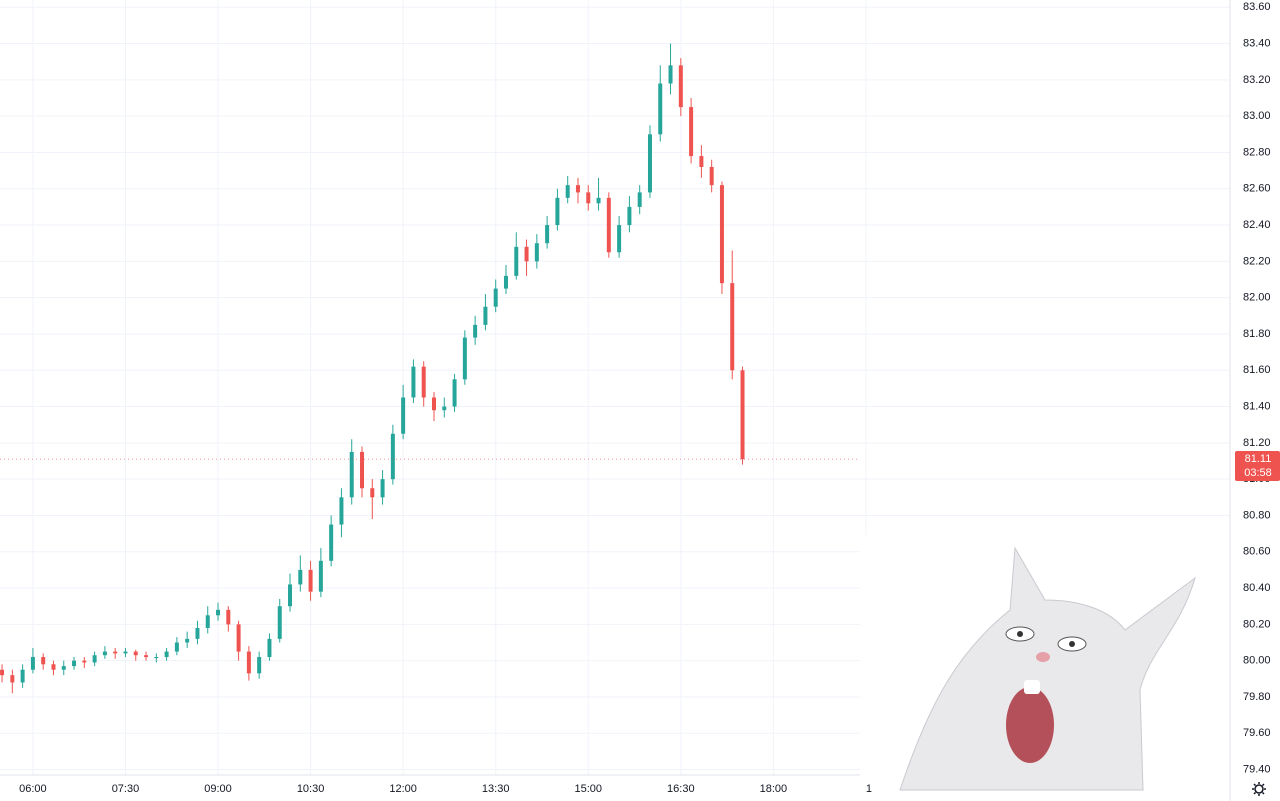  Describe the element at coordinates (774, 789) in the screenshot. I see `x-tick-label: 18:00` at that location.